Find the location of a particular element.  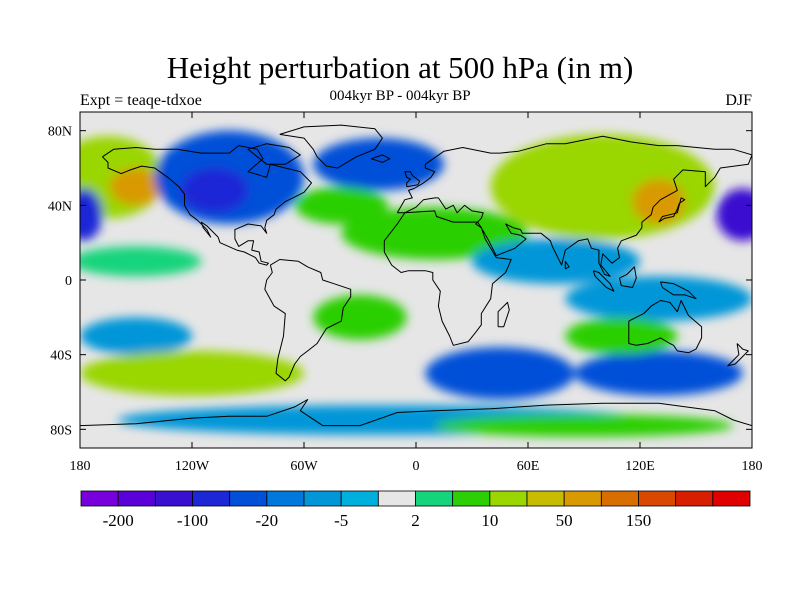

coastline-madagascar is located at coordinates (503, 314).